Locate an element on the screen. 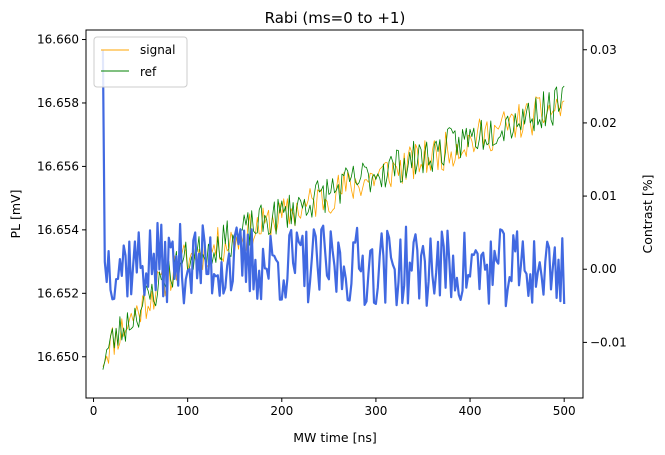 The width and height of the screenshot is (665, 455). legend-signal-label: signal is located at coordinates (158, 50).